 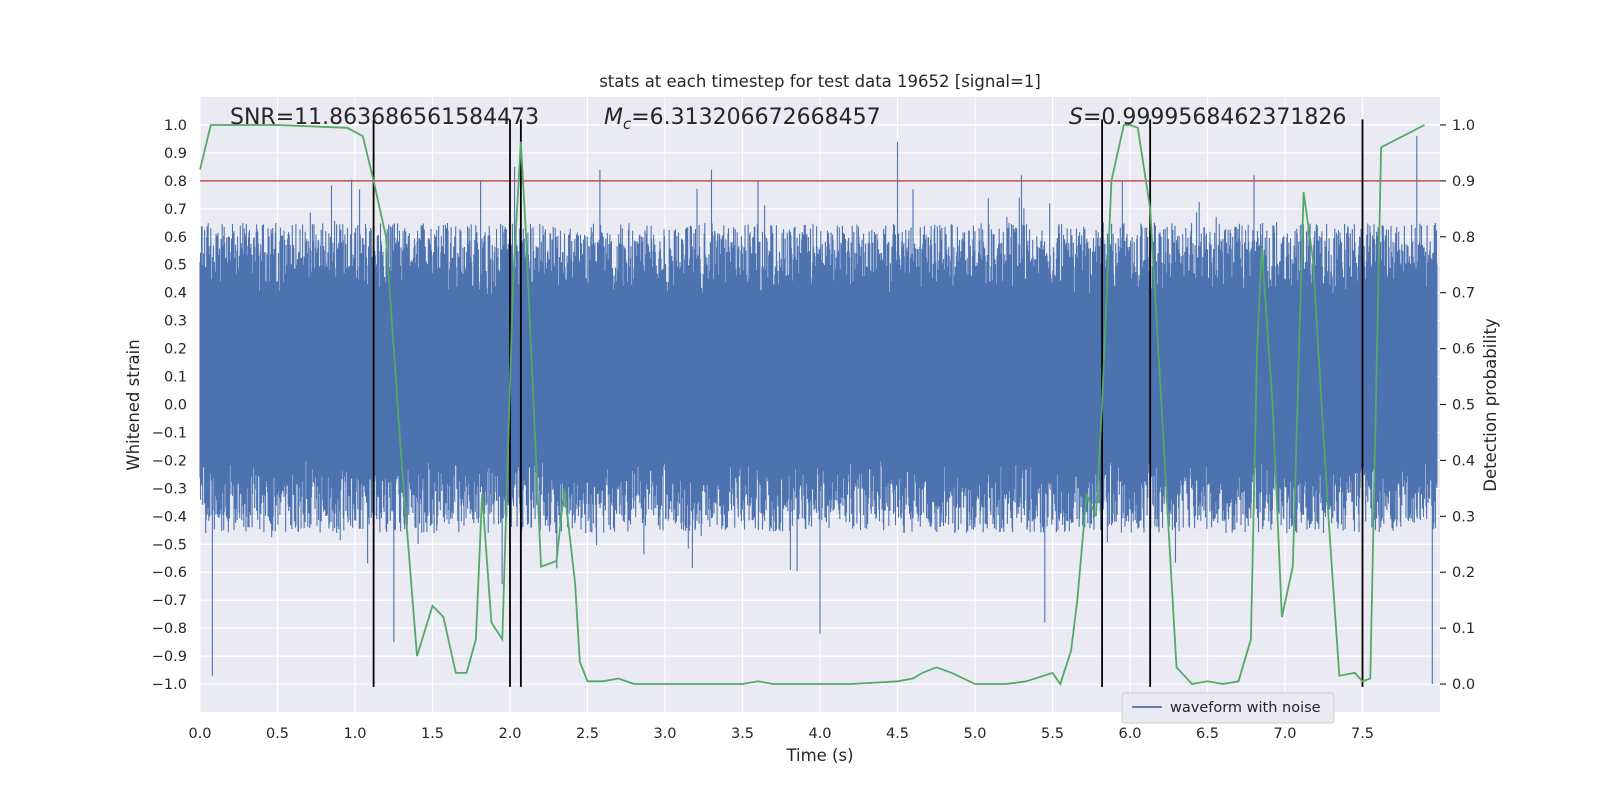 I want to click on y-tick-label-17: −0.7, so click(x=169, y=601).